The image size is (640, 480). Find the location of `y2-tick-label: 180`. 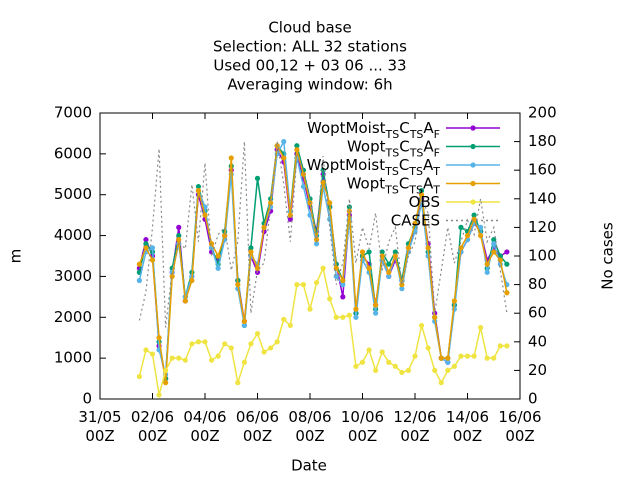

y2-tick-label: 180 is located at coordinates (542, 141).